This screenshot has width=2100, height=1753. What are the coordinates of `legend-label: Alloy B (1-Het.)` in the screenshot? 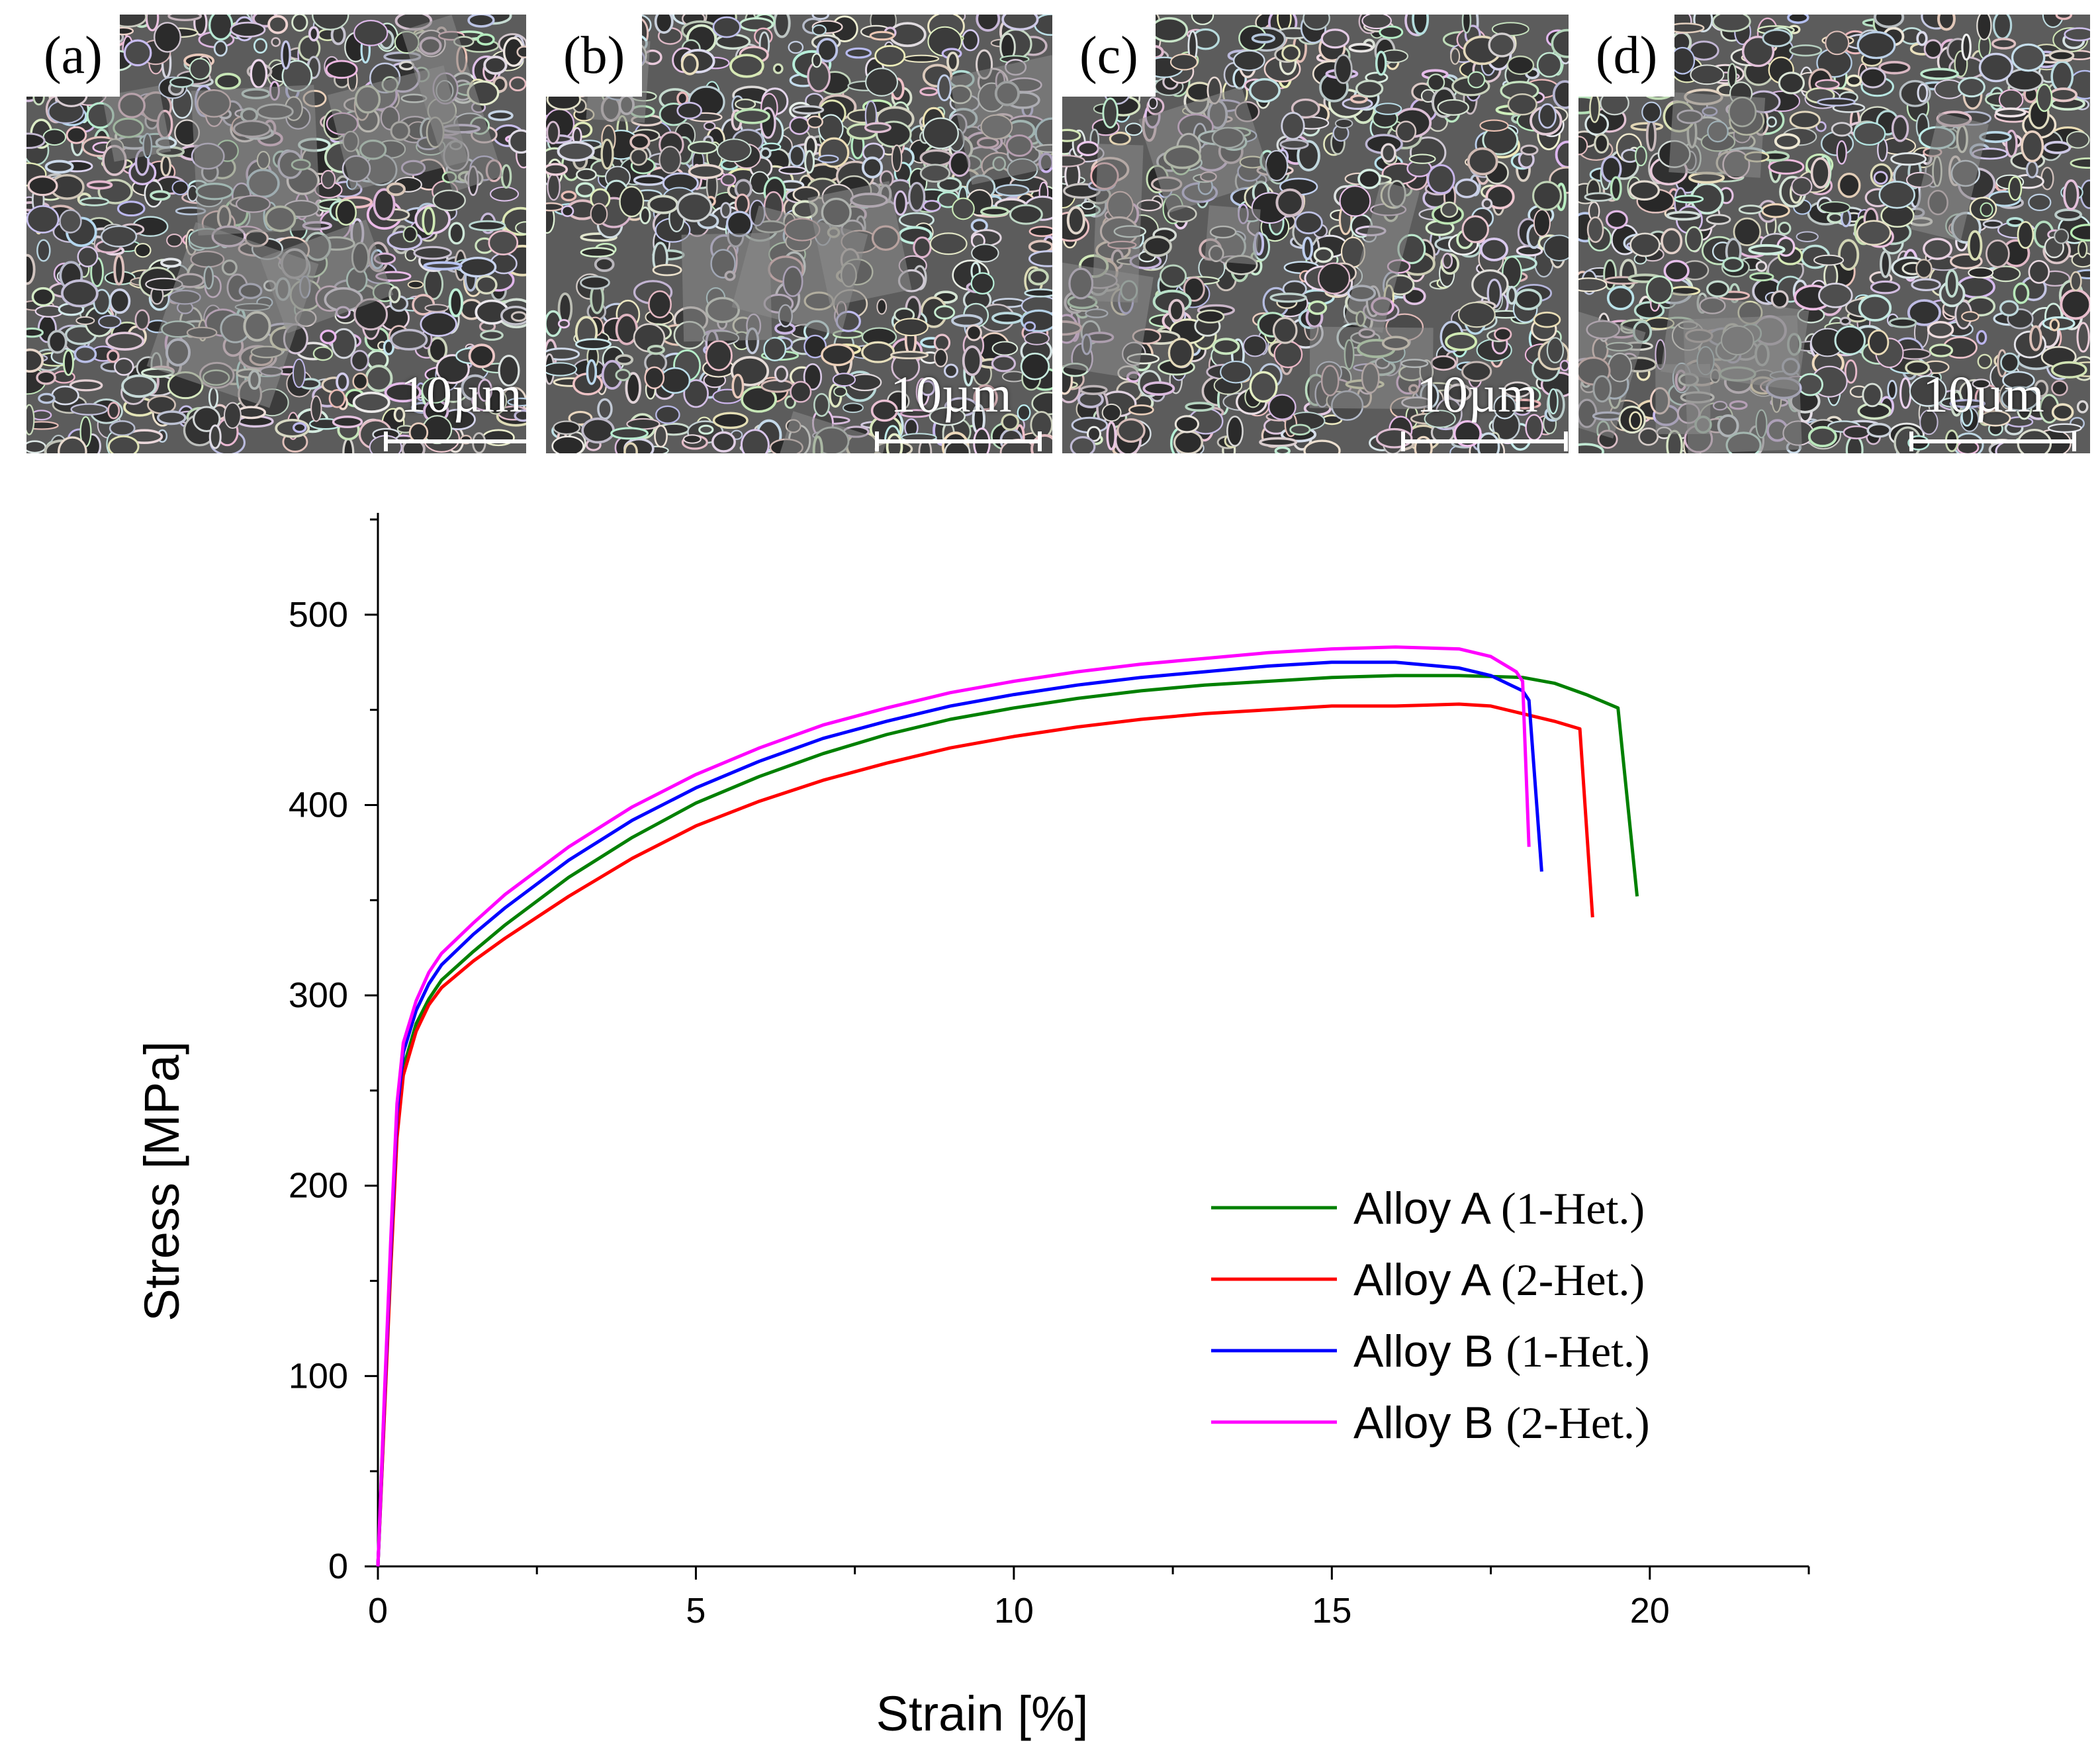 It's located at (1502, 1351).